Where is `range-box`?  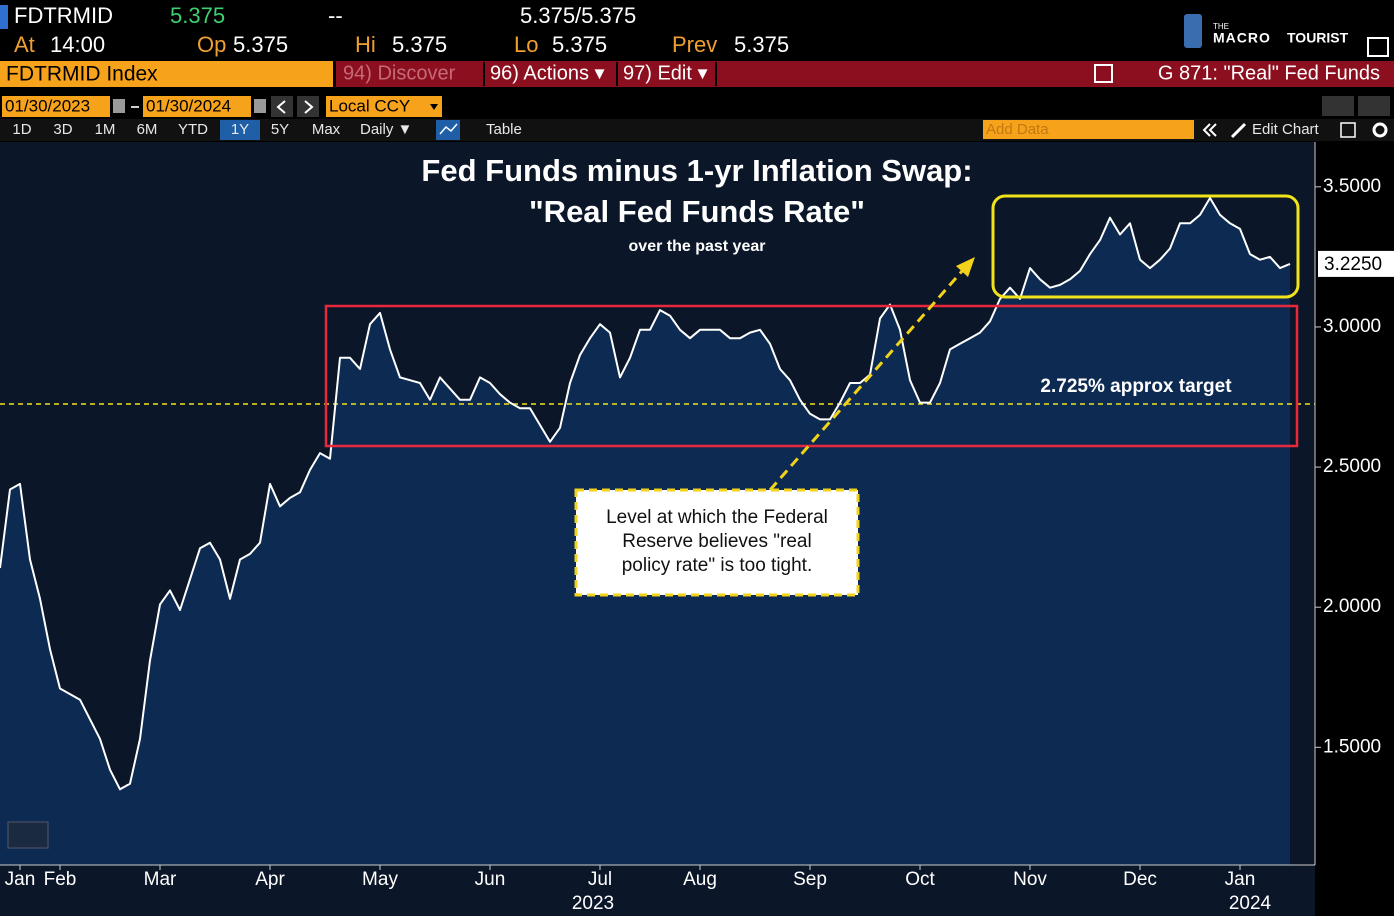 range-box is located at coordinates (811, 376).